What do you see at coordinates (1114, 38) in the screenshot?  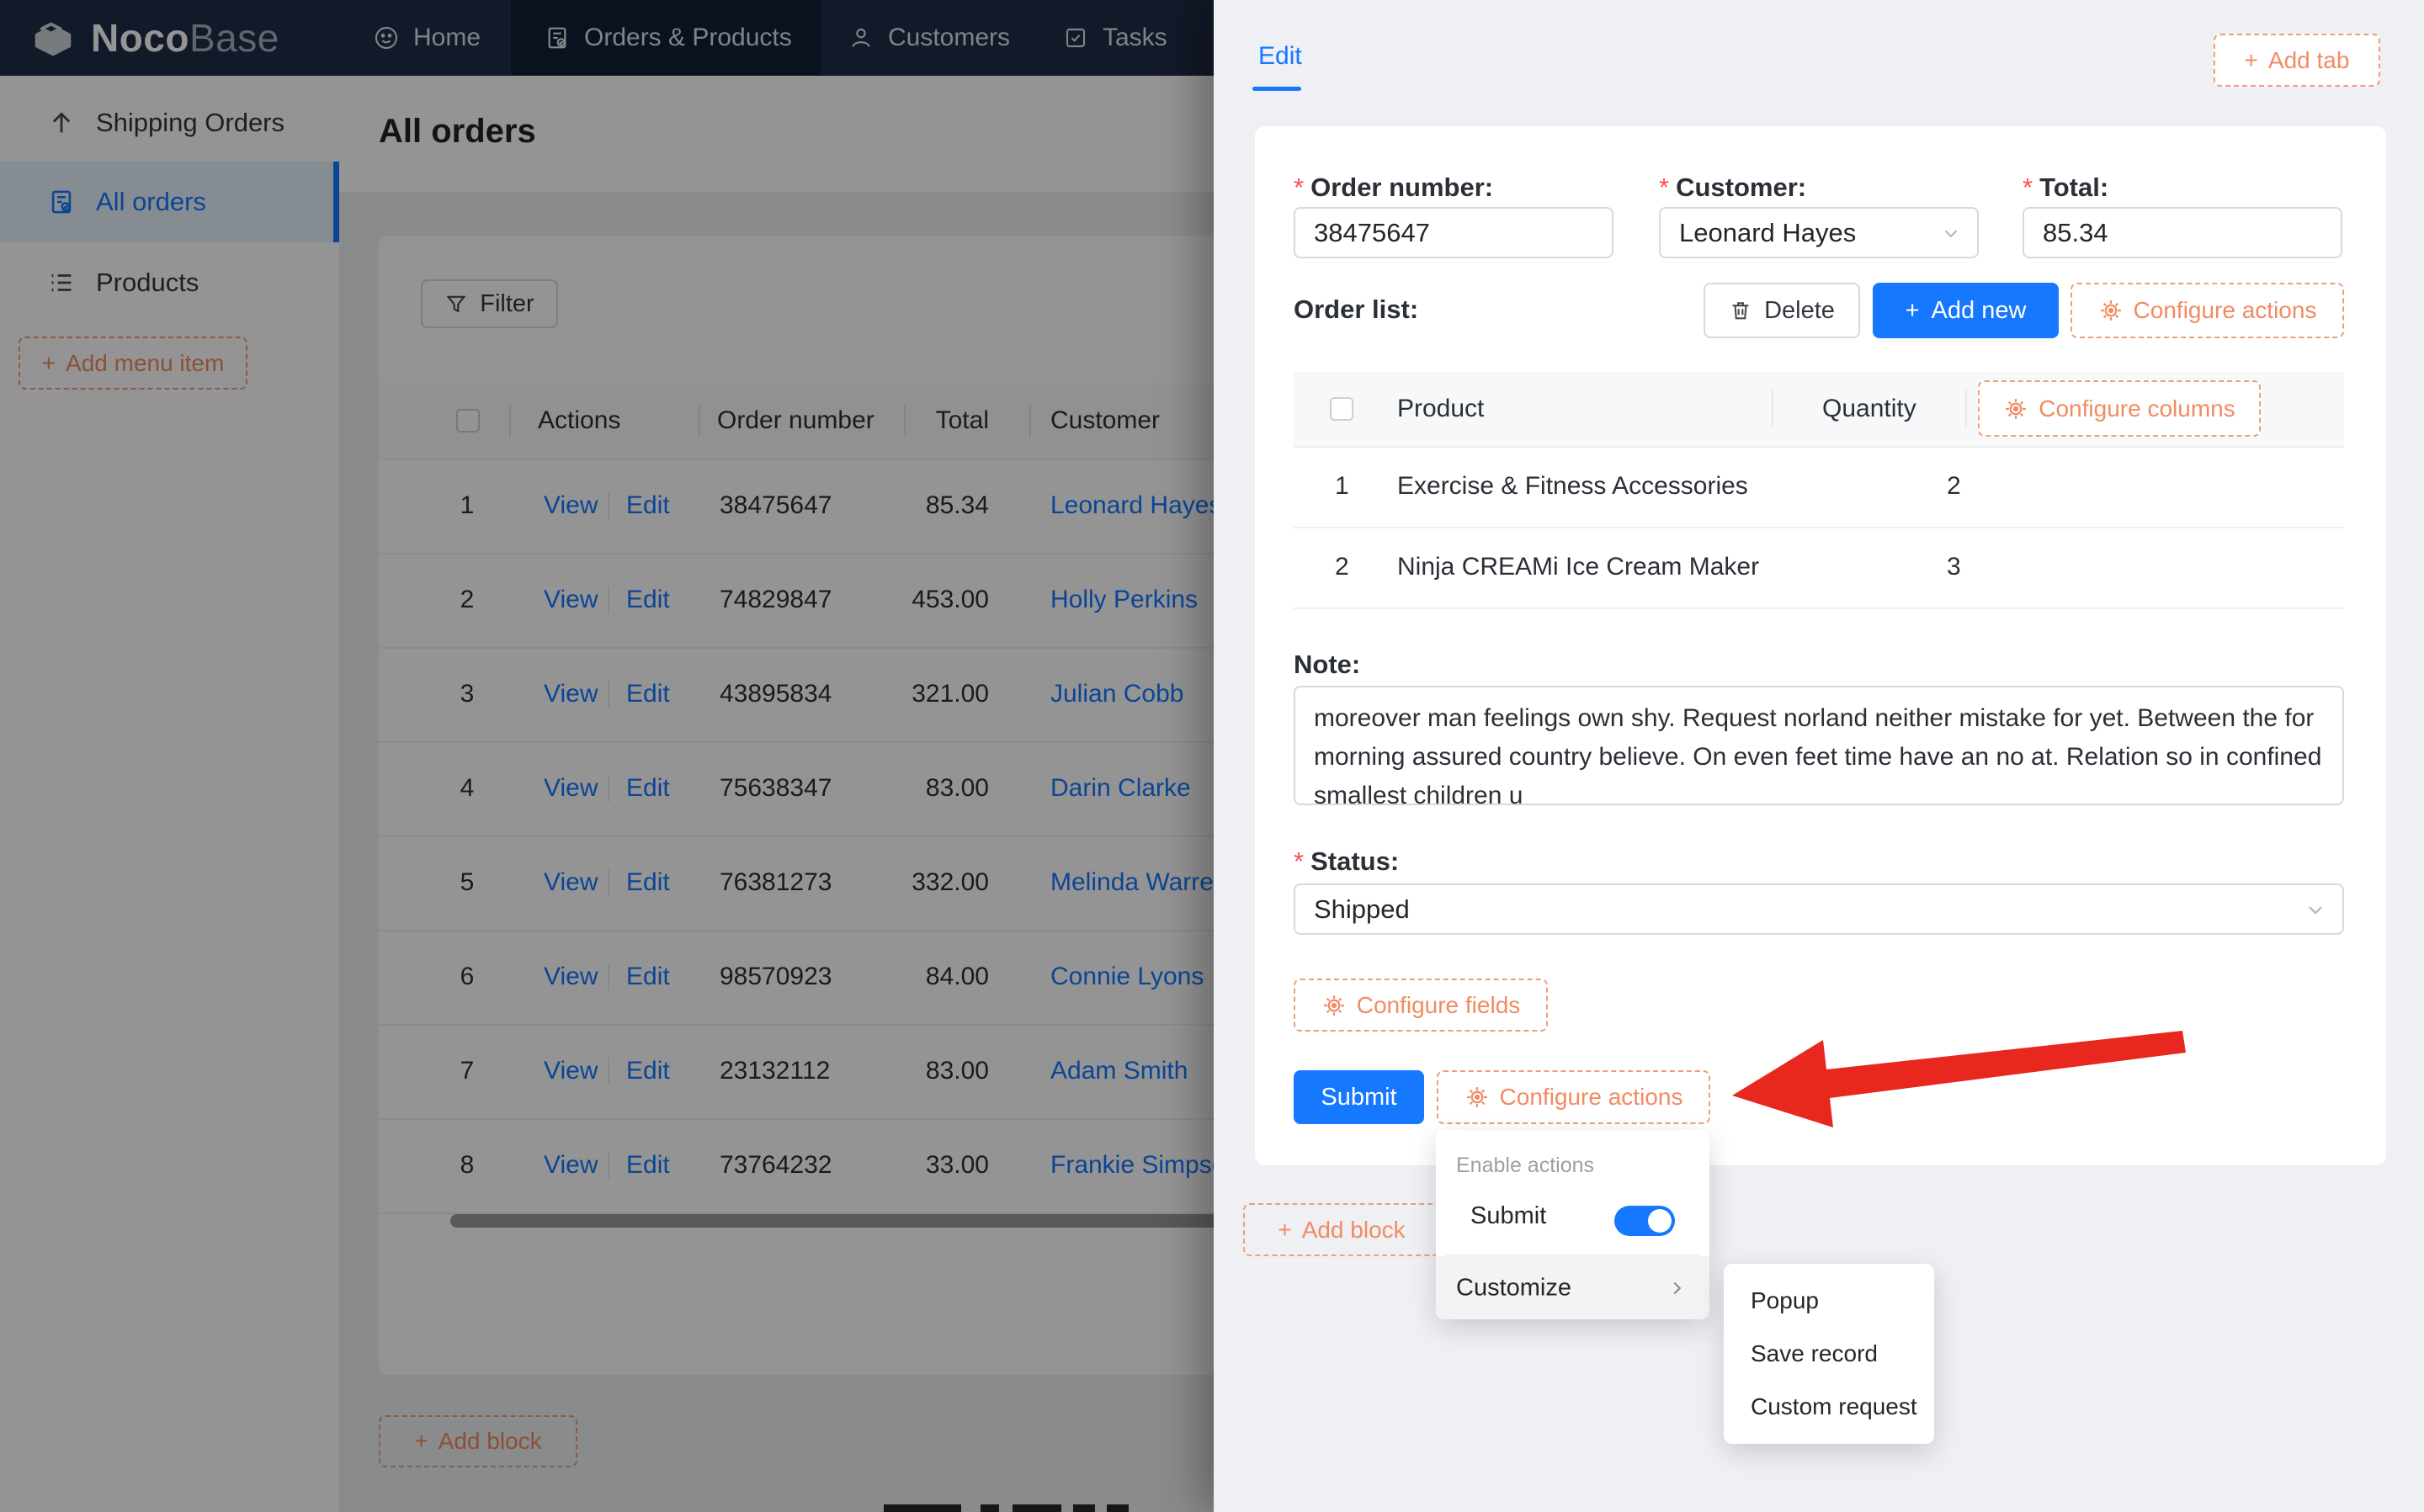 I see `nav-item-tasks: Tasks` at bounding box center [1114, 38].